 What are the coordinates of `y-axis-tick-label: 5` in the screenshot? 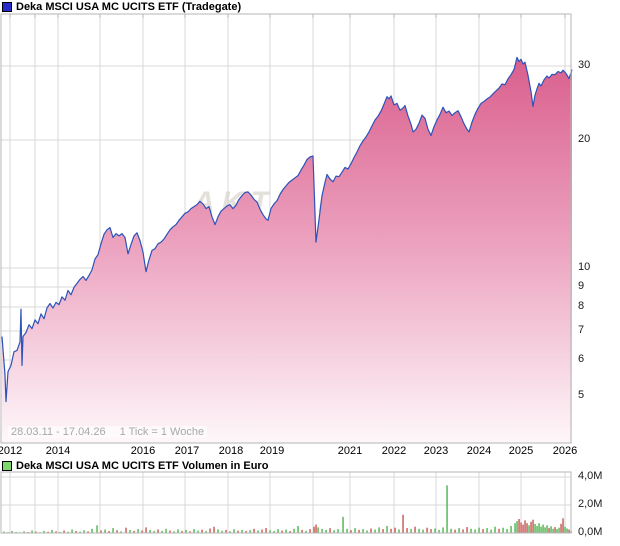 It's located at (581, 395).